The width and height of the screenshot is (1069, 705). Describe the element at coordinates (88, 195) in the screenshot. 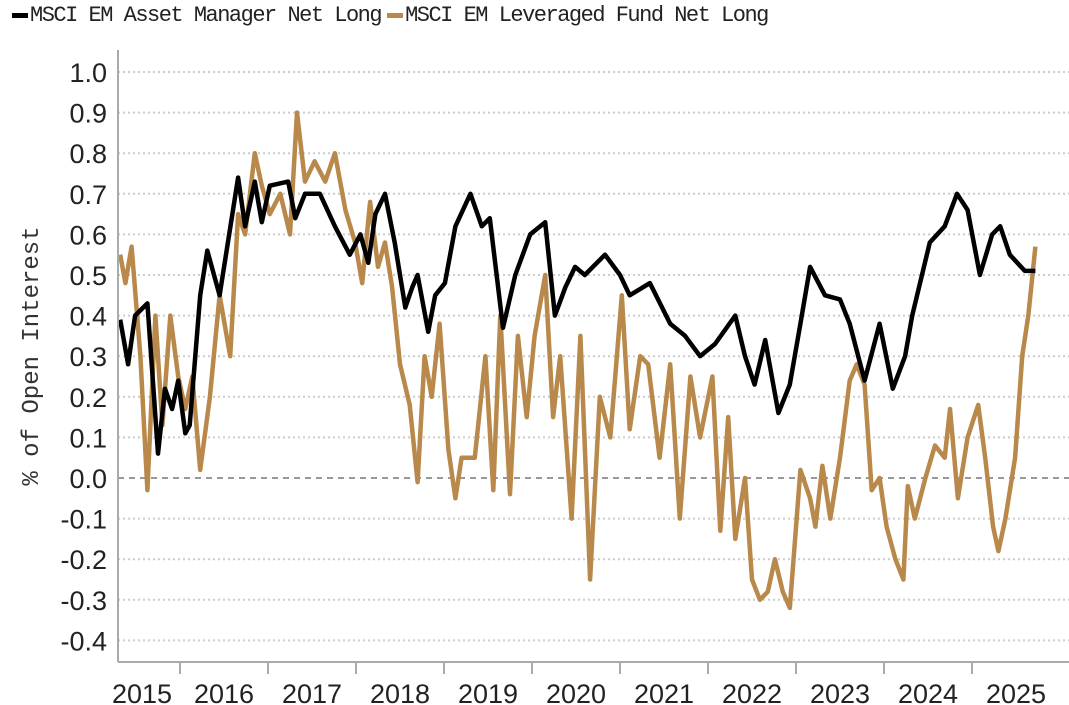

I see `y-tick-label: 0.7` at that location.